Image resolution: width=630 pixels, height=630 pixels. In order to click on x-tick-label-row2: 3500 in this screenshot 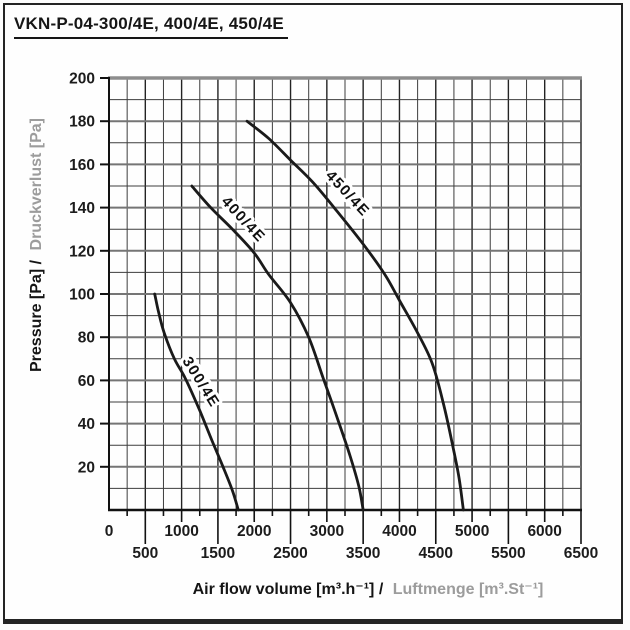, I will do `click(363, 553)`.